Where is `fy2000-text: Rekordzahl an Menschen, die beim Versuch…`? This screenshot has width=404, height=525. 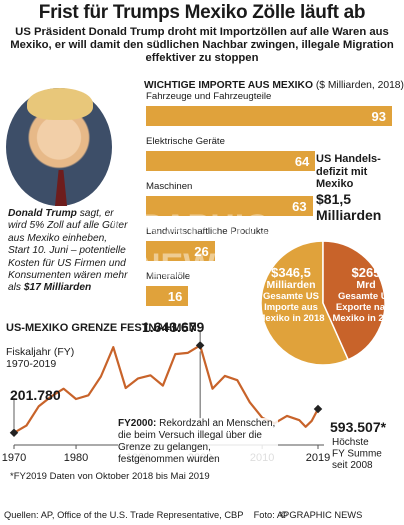
fy2000-text: Rekordzahl an Menschen, die beim Versuch… is located at coordinates (197, 441).